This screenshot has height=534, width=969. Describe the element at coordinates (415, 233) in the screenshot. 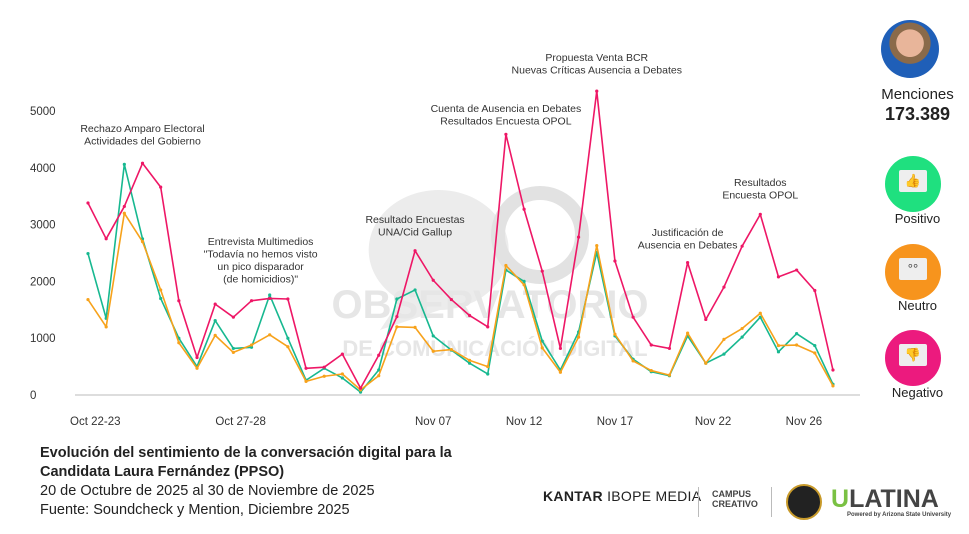

I see `annotation-line: UNA/Cid Gallup` at that location.